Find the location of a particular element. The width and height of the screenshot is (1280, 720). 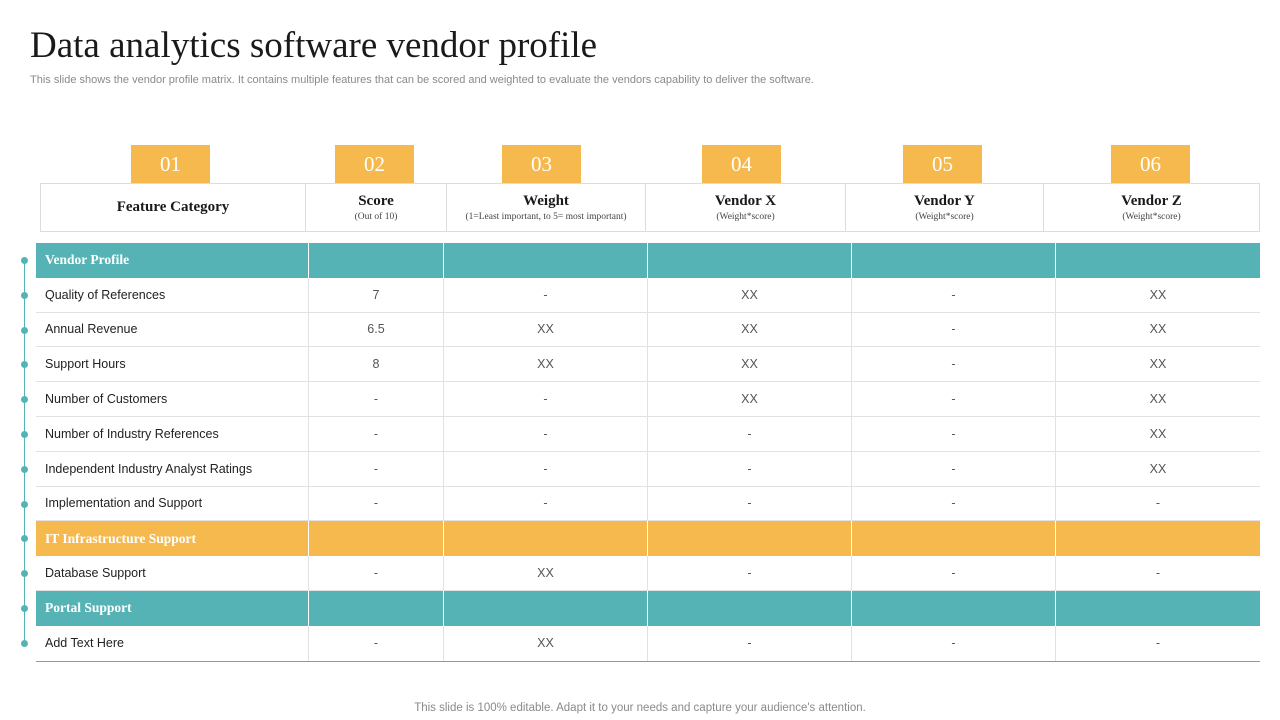

column-number-tab: 06 is located at coordinates (1150, 164).